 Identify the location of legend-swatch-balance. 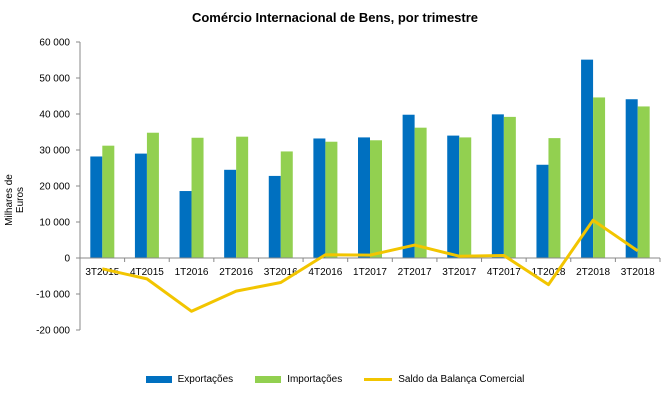
(378, 379).